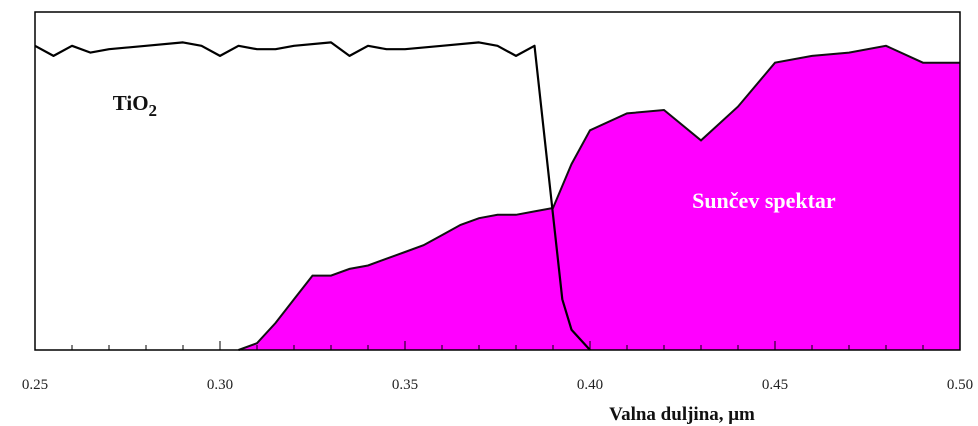  Describe the element at coordinates (590, 385) in the screenshot. I see `x-tick-label: 0.40` at that location.